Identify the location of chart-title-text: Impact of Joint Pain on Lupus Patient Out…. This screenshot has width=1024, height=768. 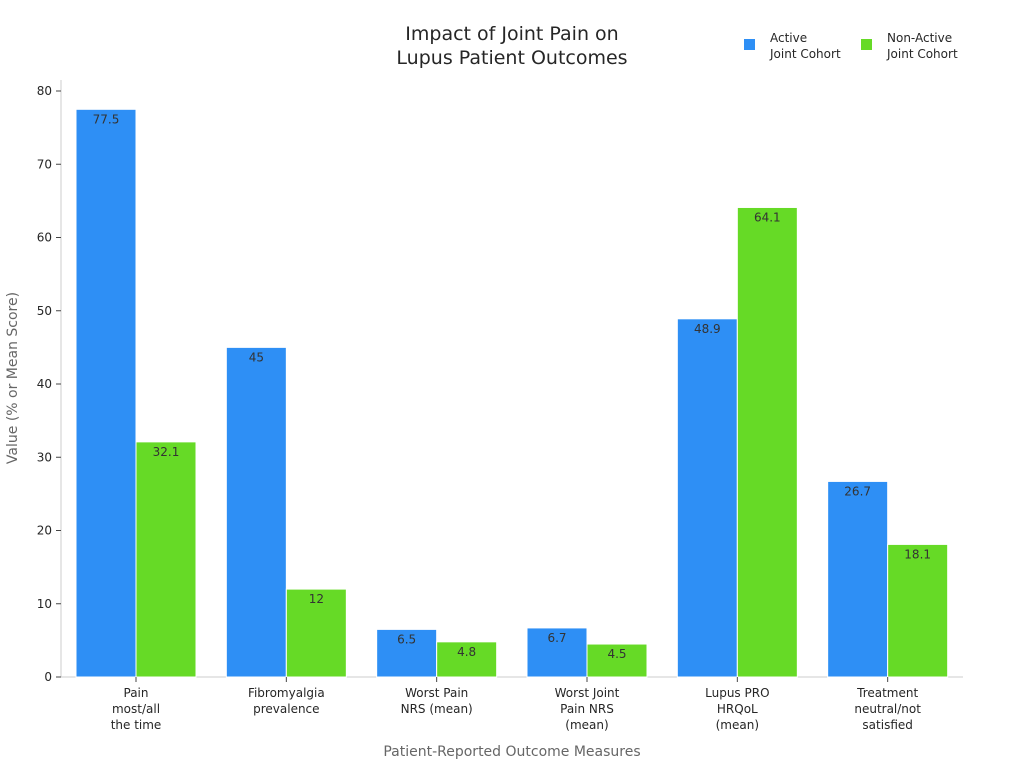
(511, 46).